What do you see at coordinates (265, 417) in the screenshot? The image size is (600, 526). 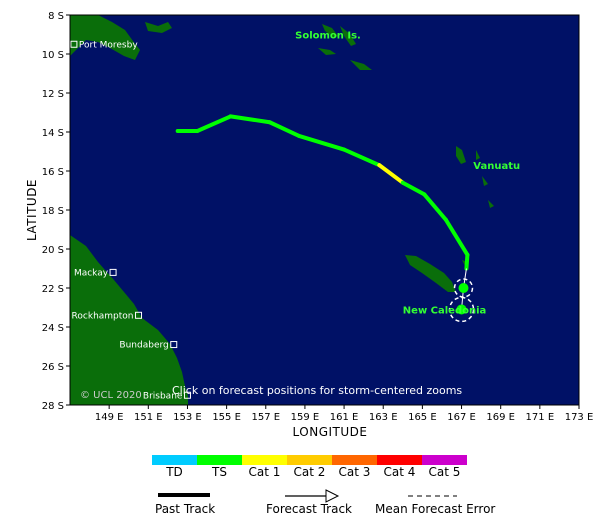 I see `x-tick-label: 157 E` at bounding box center [265, 417].